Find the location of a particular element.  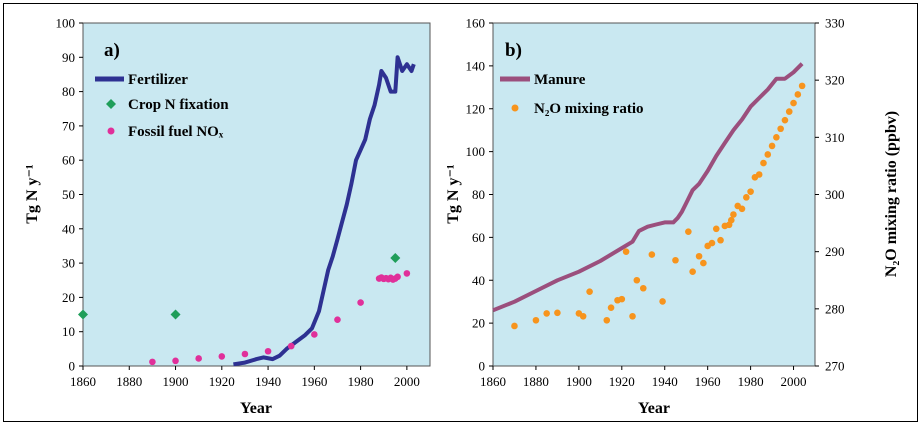

y-tick-label: 50 is located at coordinates (68, 194).